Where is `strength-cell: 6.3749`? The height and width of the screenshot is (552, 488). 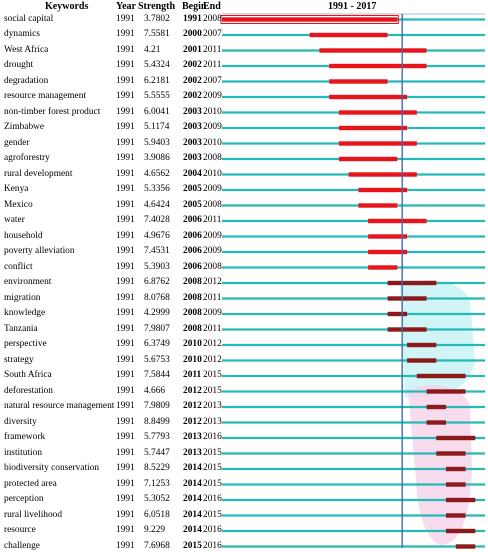 strength-cell: 6.3749 is located at coordinates (157, 344).